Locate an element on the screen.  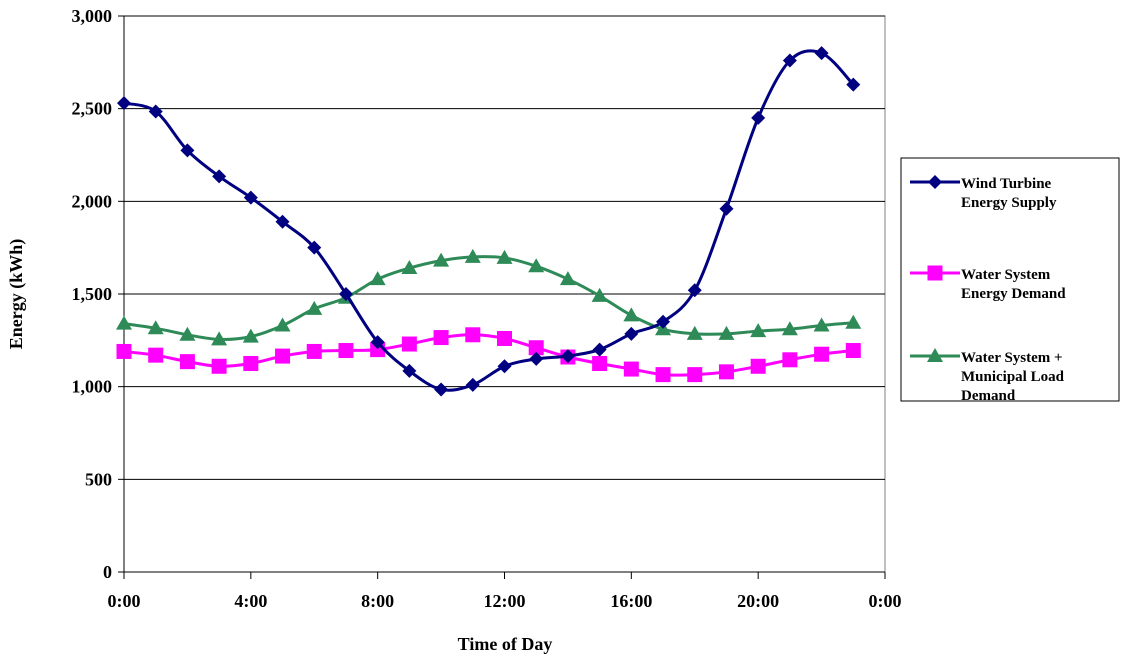
y-tick-label: 1,000 is located at coordinates (92, 387).